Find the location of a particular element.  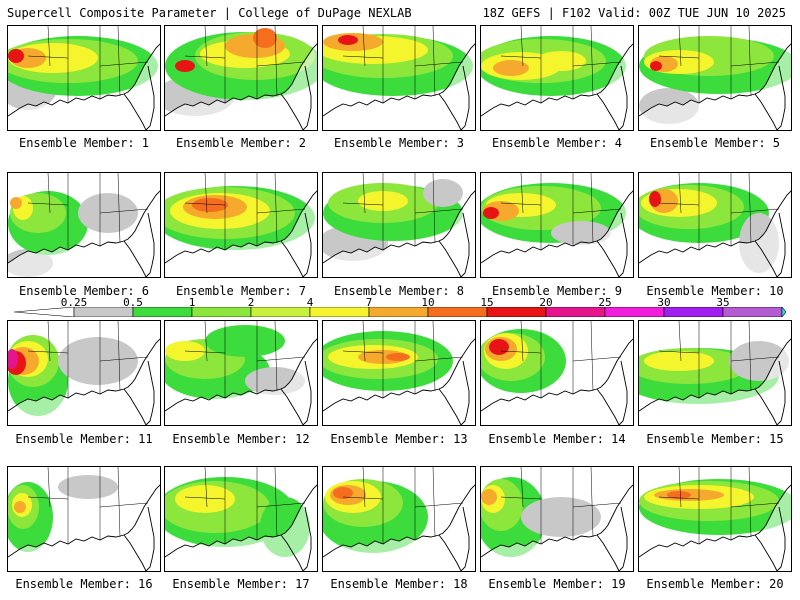

legend-tick-label: 4 is located at coordinates (310, 302).